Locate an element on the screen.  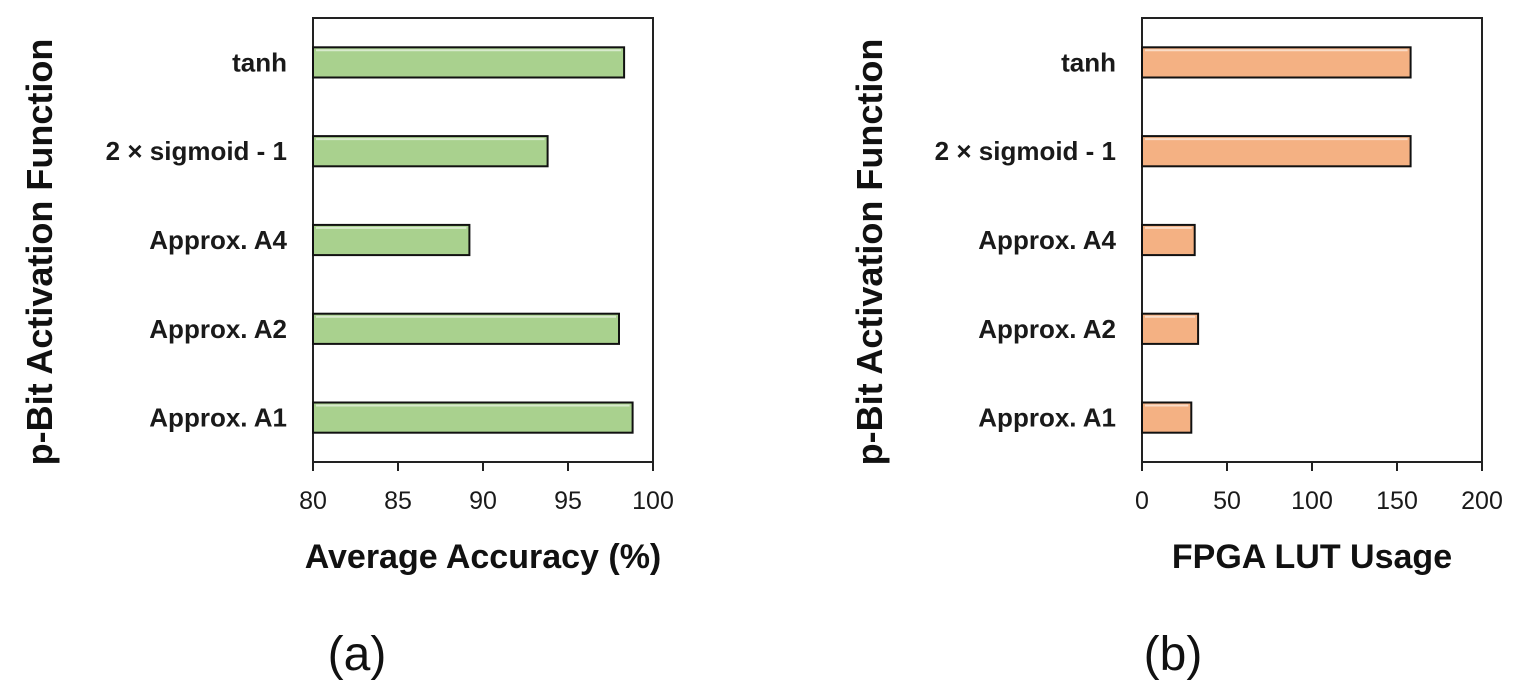
x-tick-label: 200 is located at coordinates (1482, 501).